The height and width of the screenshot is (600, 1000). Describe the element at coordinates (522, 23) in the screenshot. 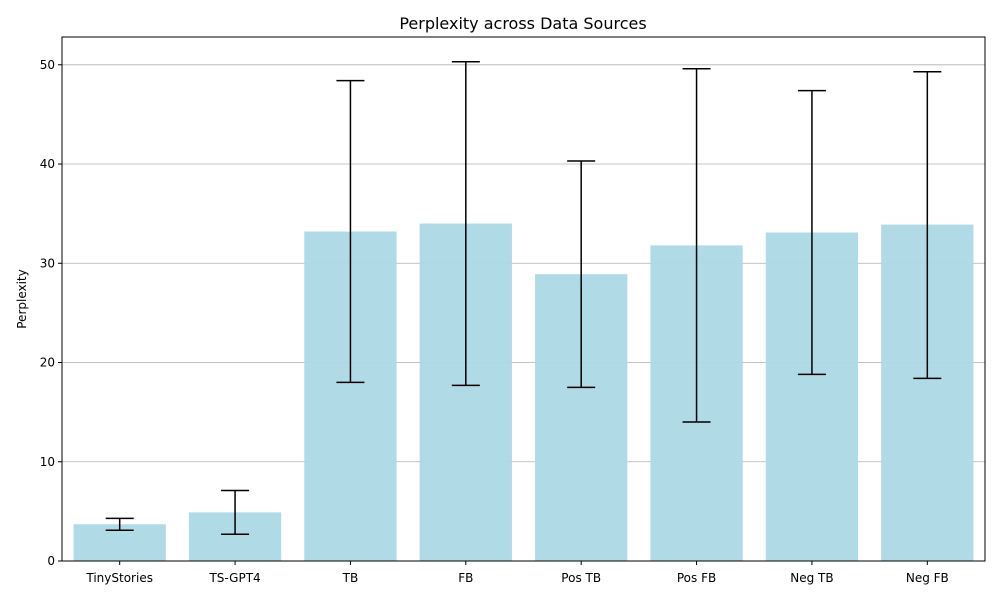

I see `chart-title: Perplexity across Data Sources` at that location.